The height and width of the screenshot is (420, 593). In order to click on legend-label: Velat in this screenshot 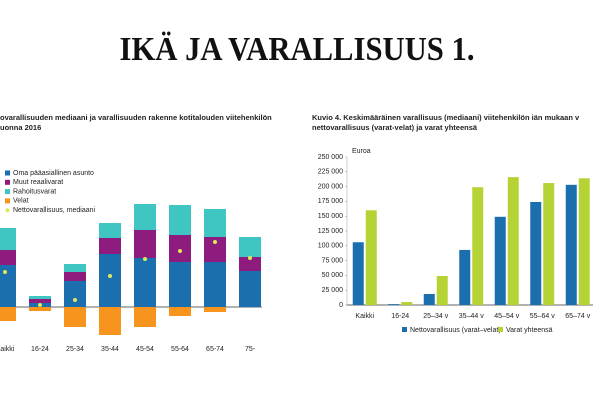, I will do `click(21, 201)`.